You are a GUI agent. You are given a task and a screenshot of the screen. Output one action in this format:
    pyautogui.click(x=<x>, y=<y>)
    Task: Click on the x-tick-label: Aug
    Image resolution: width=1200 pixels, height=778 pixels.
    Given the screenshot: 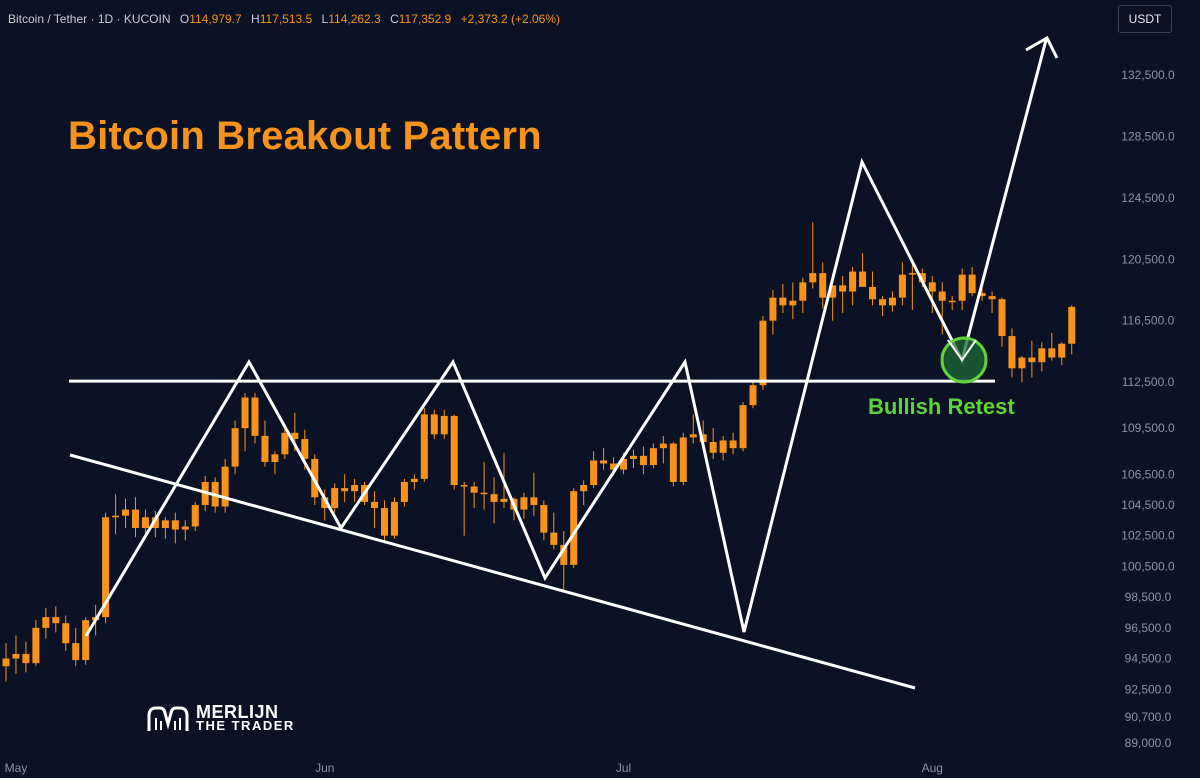 What is the action you would take?
    pyautogui.click(x=932, y=768)
    